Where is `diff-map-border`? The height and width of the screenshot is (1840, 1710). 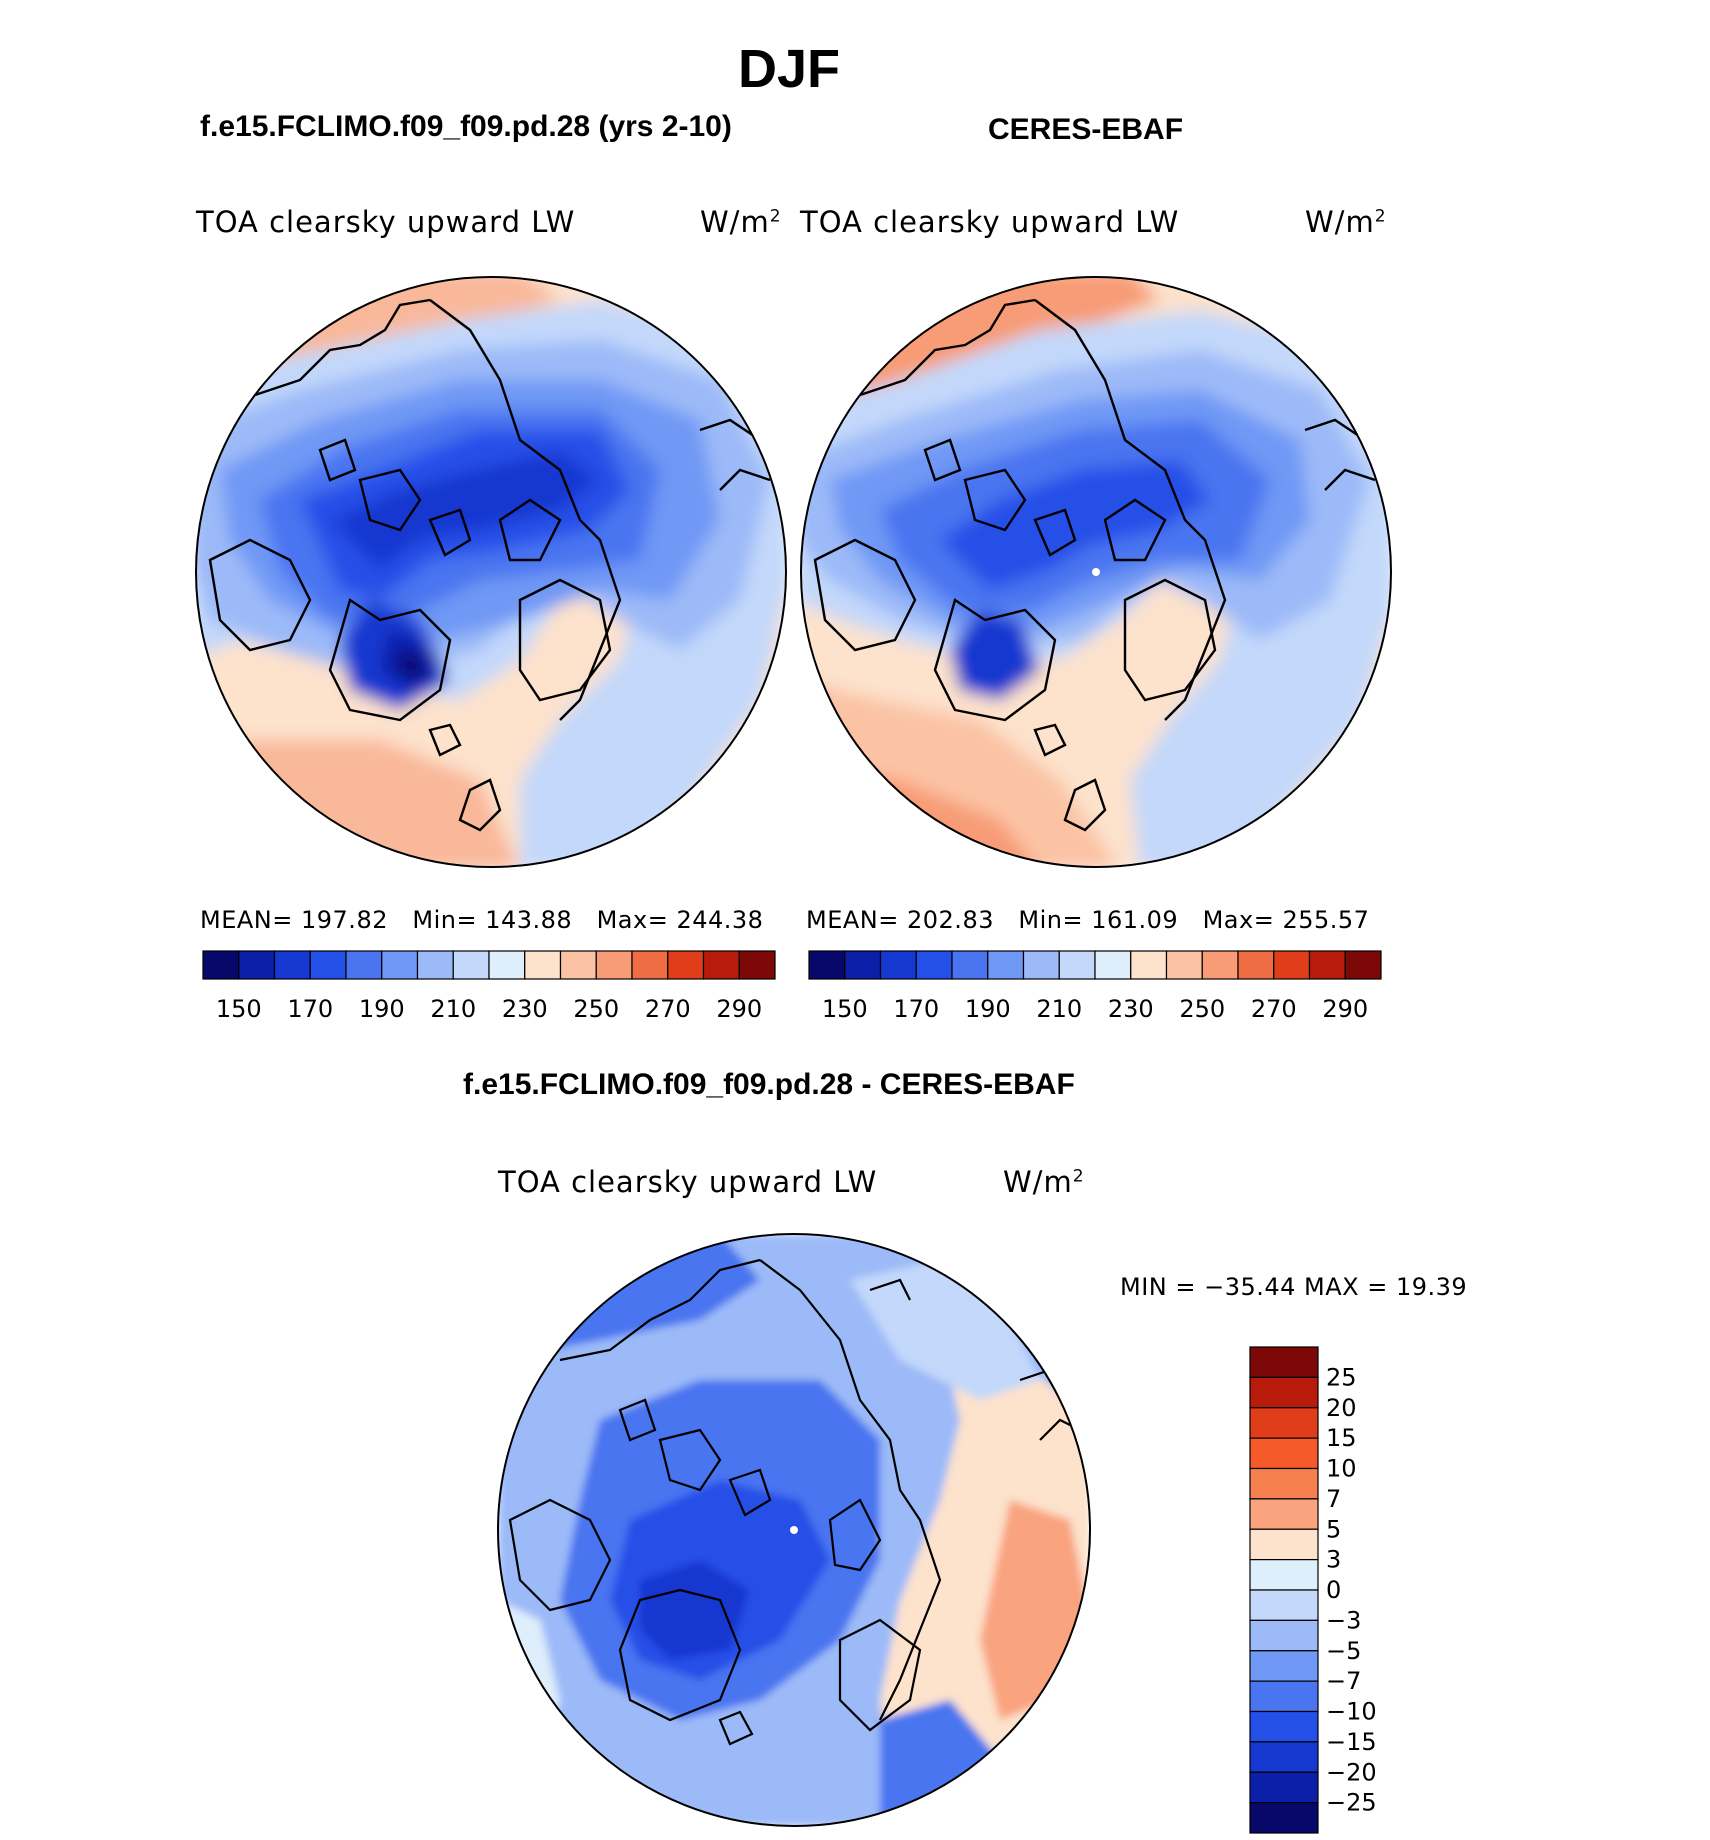
diff-map-border is located at coordinates (794, 1530).